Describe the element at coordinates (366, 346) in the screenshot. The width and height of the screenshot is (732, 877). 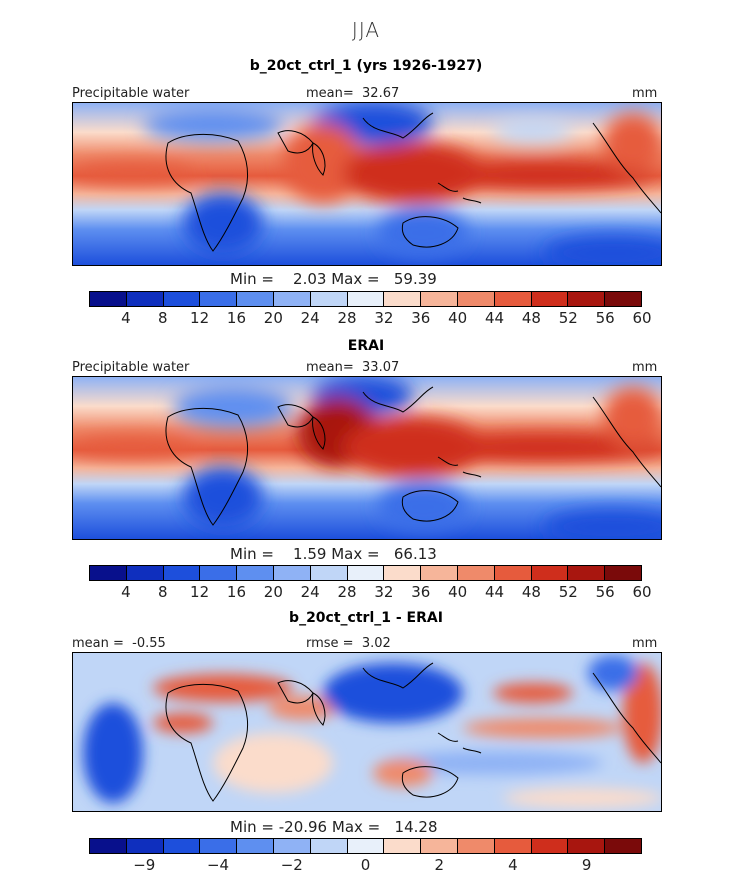
I see `panel-2-title: ERAI` at that location.